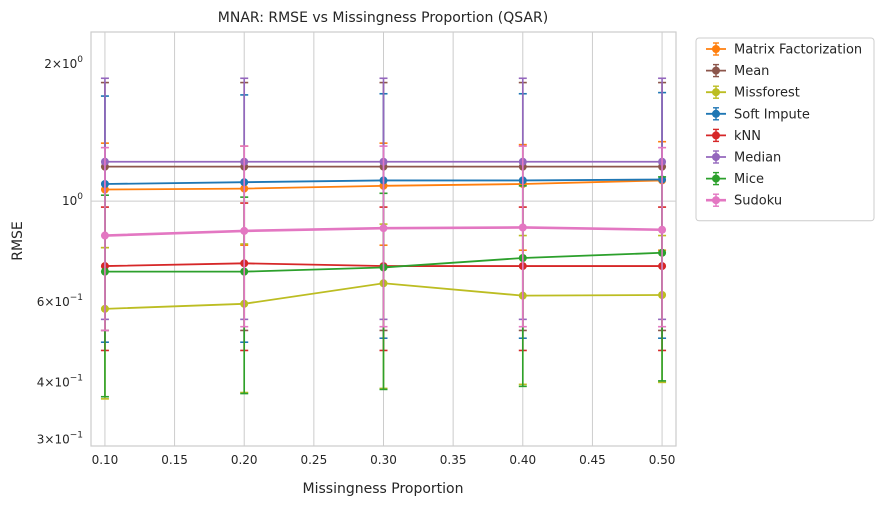  What do you see at coordinates (749, 179) in the screenshot?
I see `legend-label: Mice` at bounding box center [749, 179].